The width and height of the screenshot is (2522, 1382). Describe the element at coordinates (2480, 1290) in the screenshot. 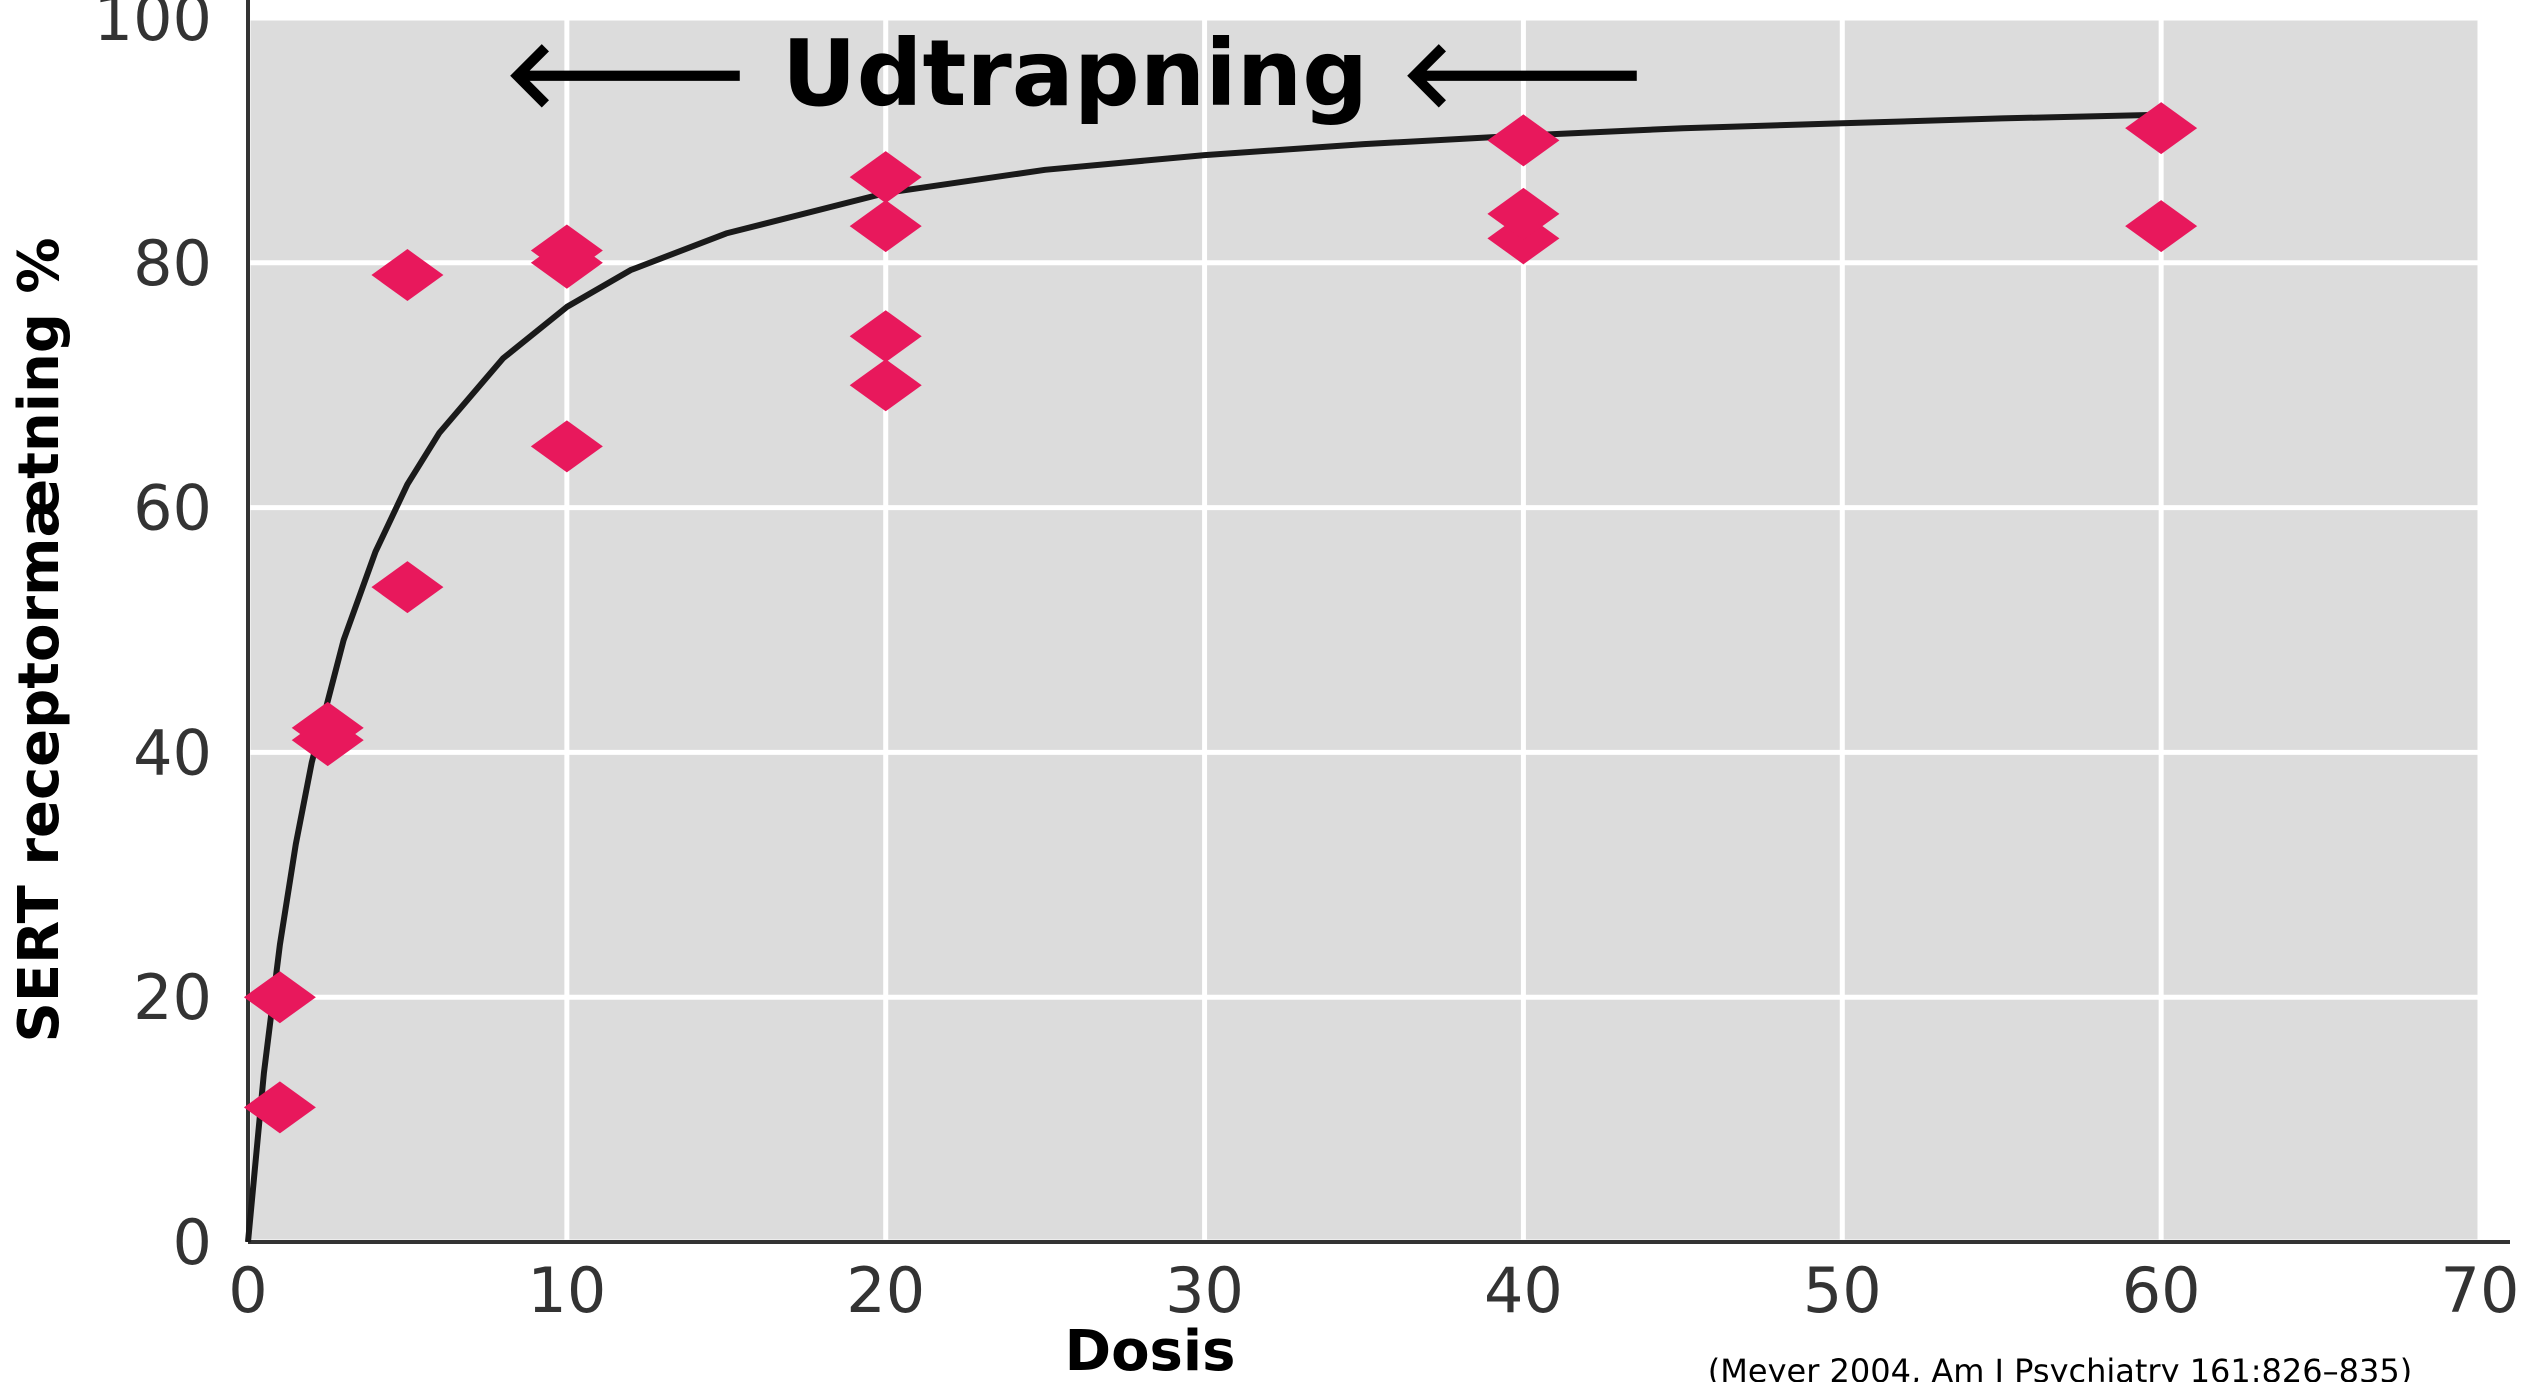

I see `x-tick-label: 70` at that location.